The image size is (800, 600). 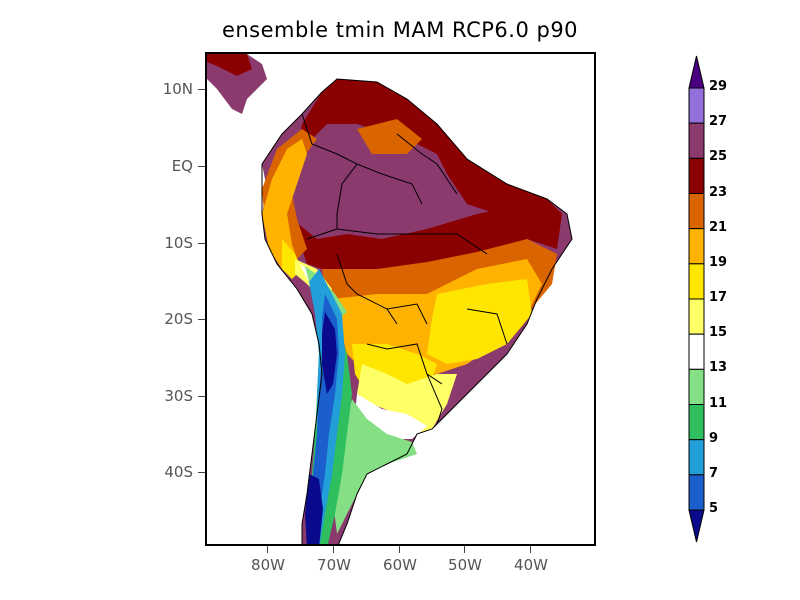 What do you see at coordinates (178, 472) in the screenshot?
I see `y-tick-label: 40S` at bounding box center [178, 472].